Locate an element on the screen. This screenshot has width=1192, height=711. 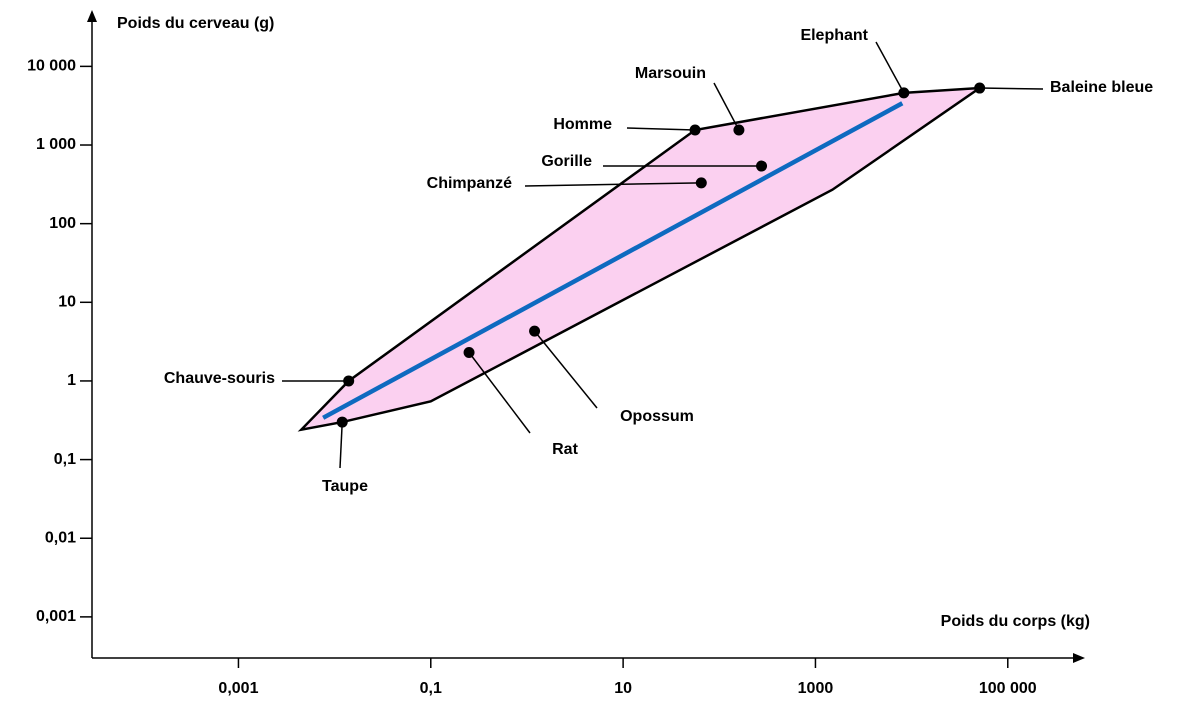
y-tick-label: 1 is located at coordinates (71, 380).